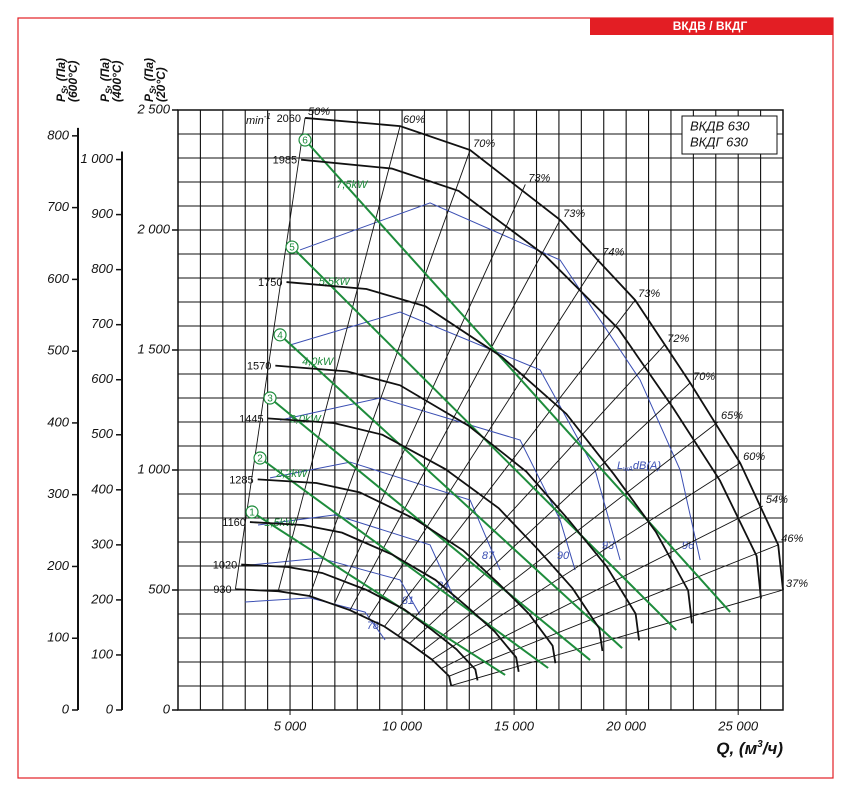  Describe the element at coordinates (710, 26) in the screenshot. I see `frame-tab-label: ВКДВ / ВКДГ` at that location.